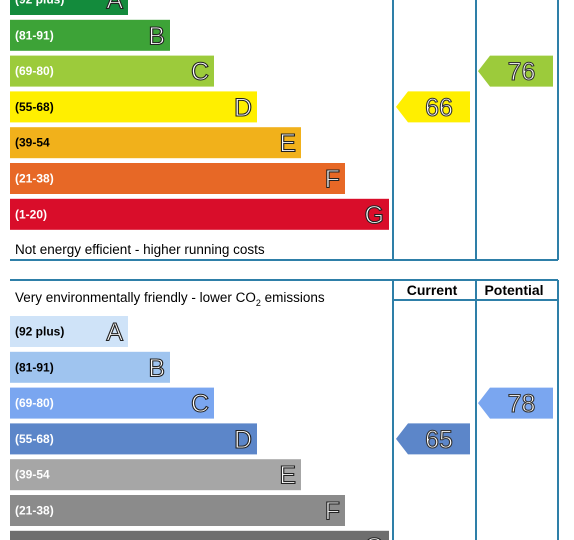  I want to click on energy-band-b-range: (81-91), so click(34, 35).